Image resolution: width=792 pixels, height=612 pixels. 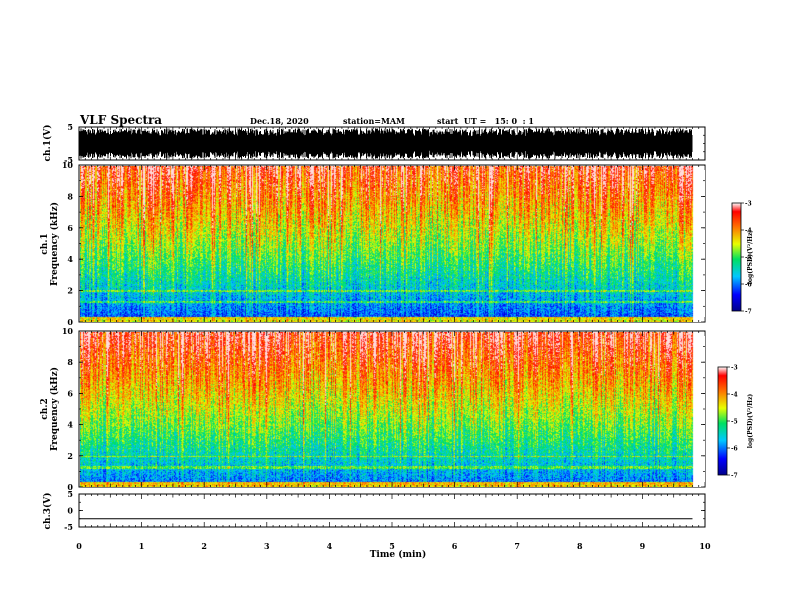 I want to click on station-label: station=MAM, so click(x=374, y=121).